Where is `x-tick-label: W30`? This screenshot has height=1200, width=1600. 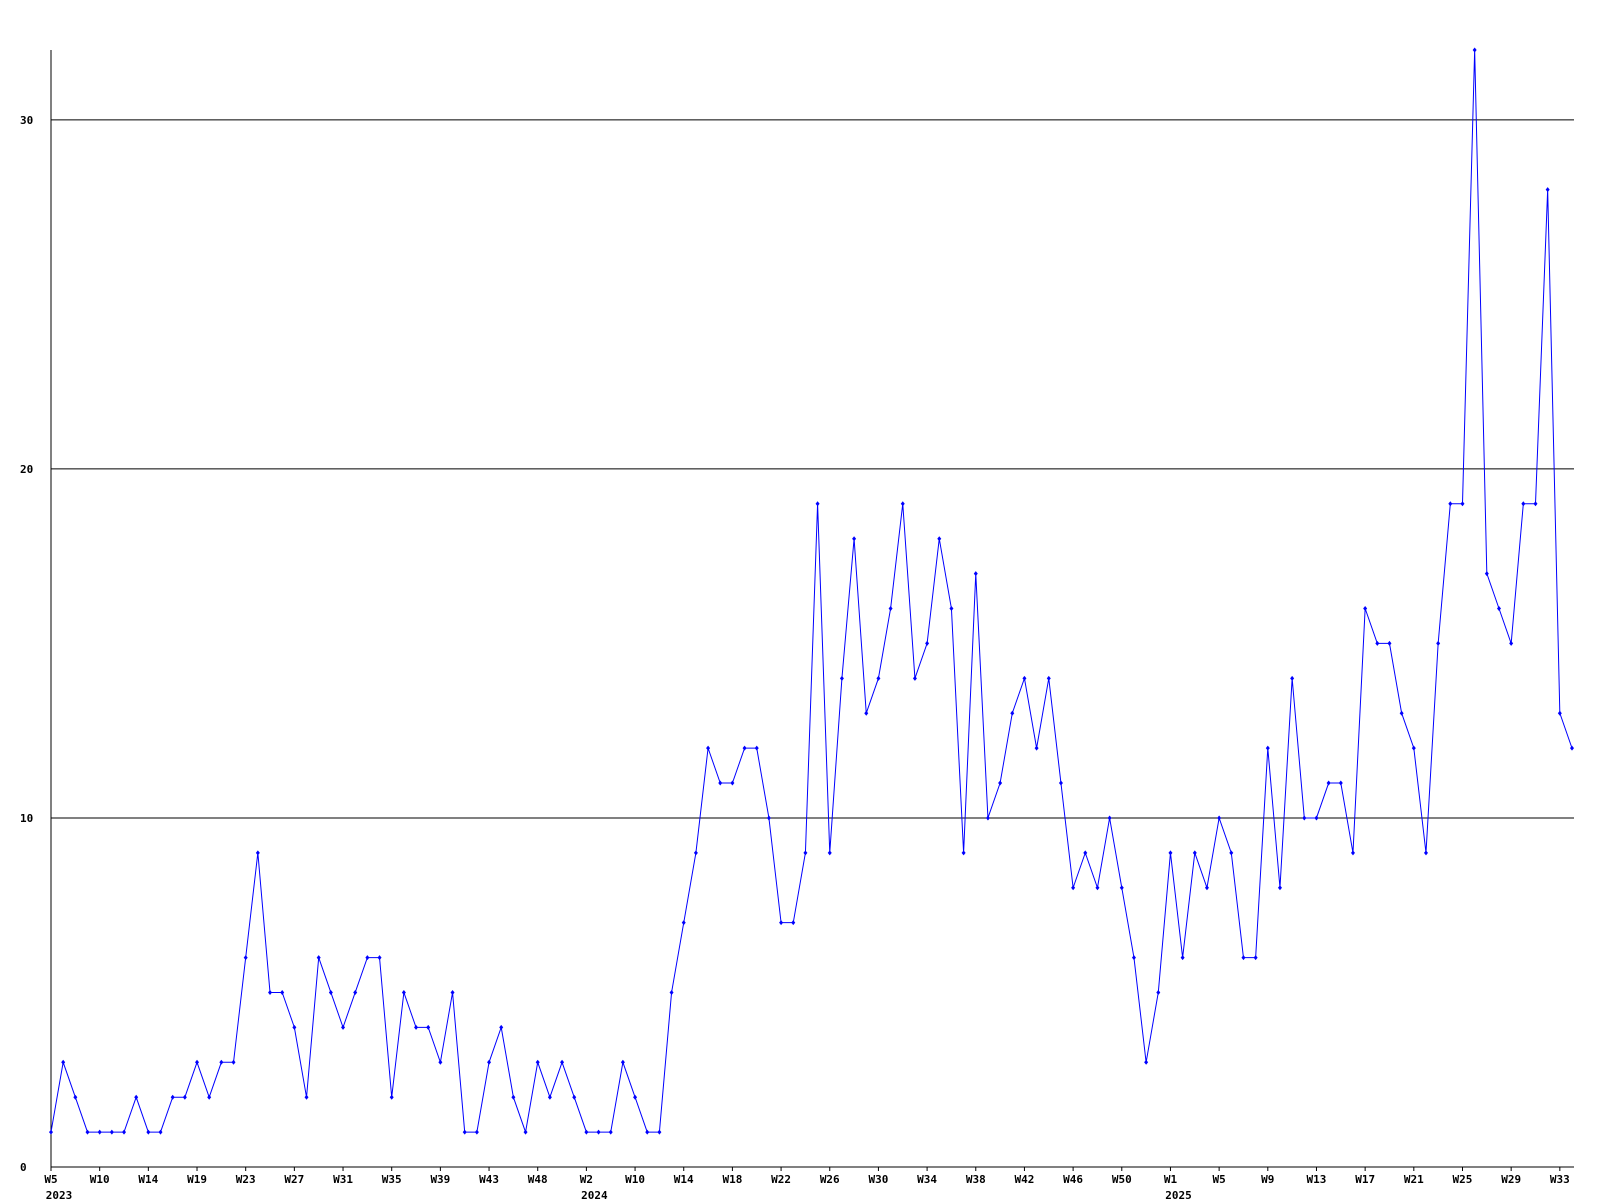
x-tick-label: W30 is located at coordinates (878, 1179).